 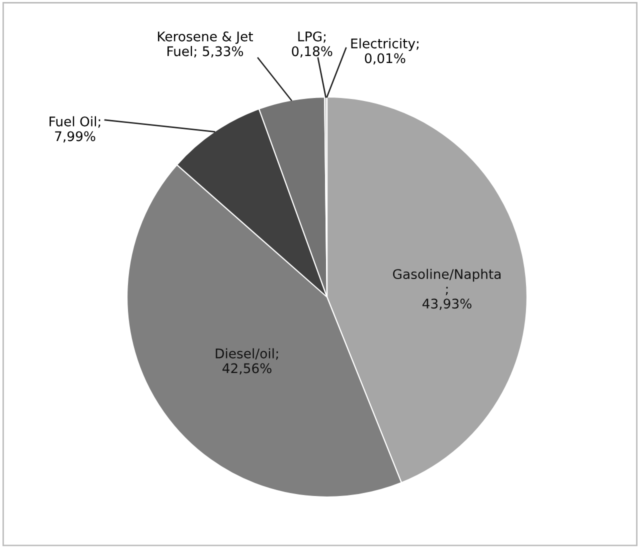 What do you see at coordinates (312, 44) in the screenshot?
I see `slice-label: LPG; 0,18%` at bounding box center [312, 44].